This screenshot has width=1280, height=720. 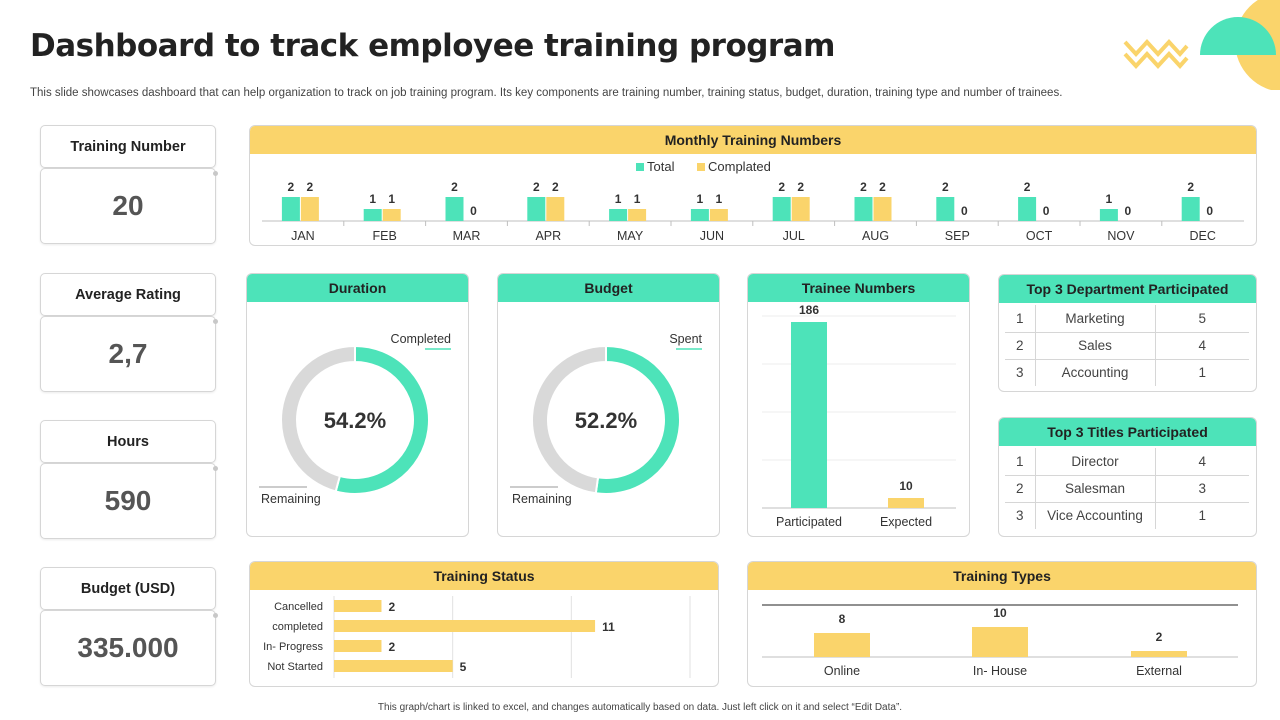 I want to click on trainee-numbers-chart: 186 Participated 10 Expected, so click(x=859, y=416).